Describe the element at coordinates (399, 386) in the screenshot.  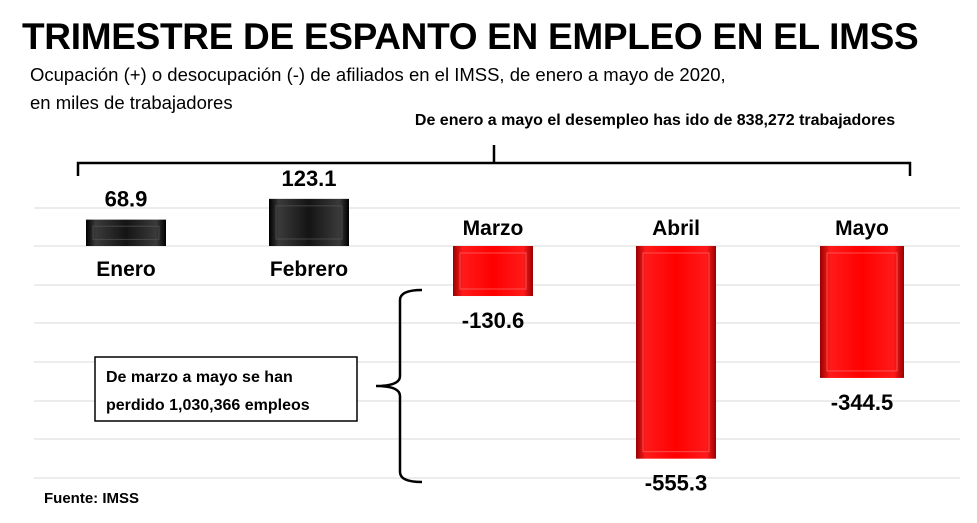
I see `side-bracket` at that location.